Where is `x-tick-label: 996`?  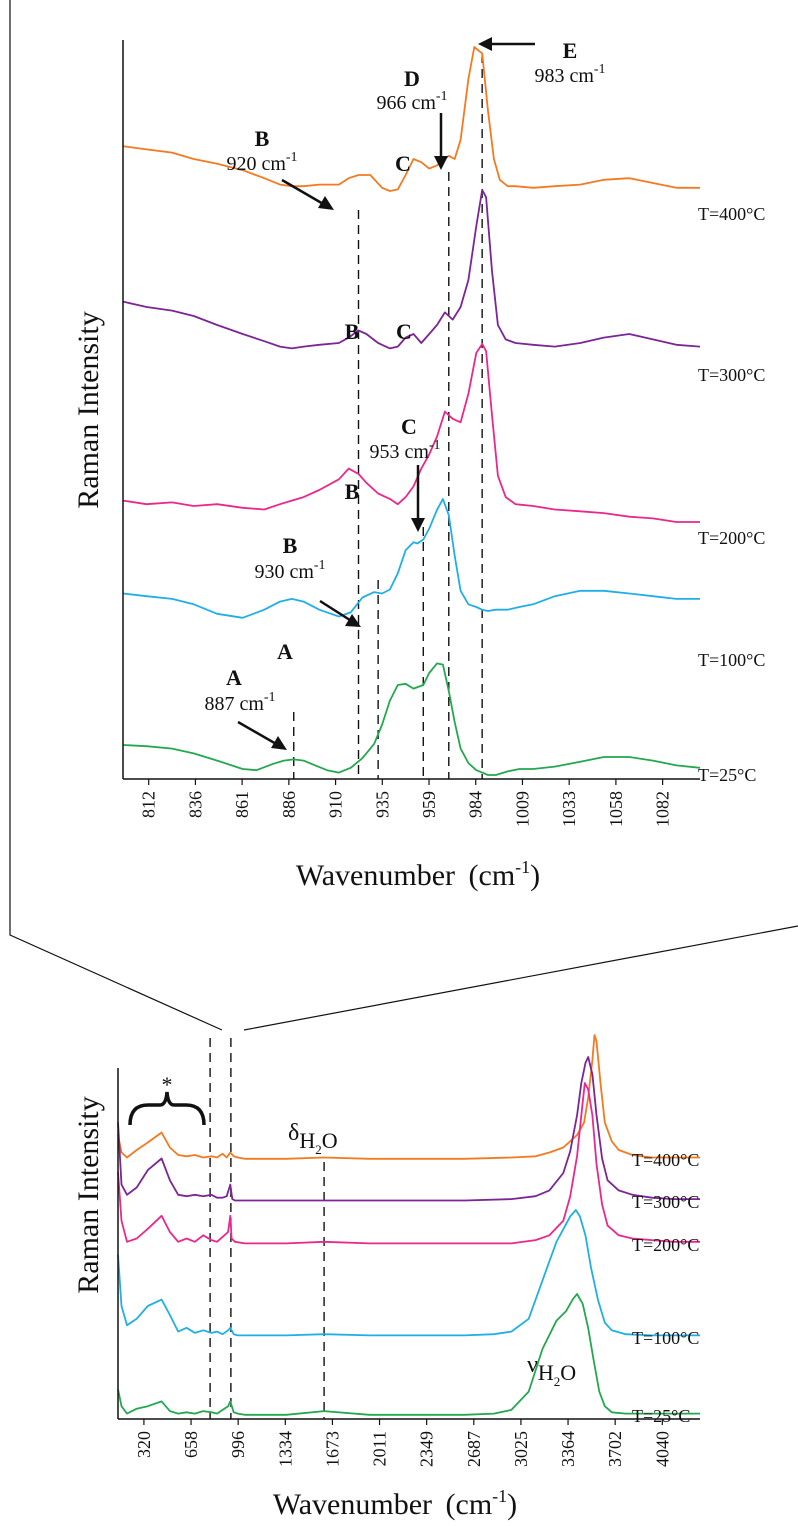
x-tick-label: 996 is located at coordinates (238, 1444).